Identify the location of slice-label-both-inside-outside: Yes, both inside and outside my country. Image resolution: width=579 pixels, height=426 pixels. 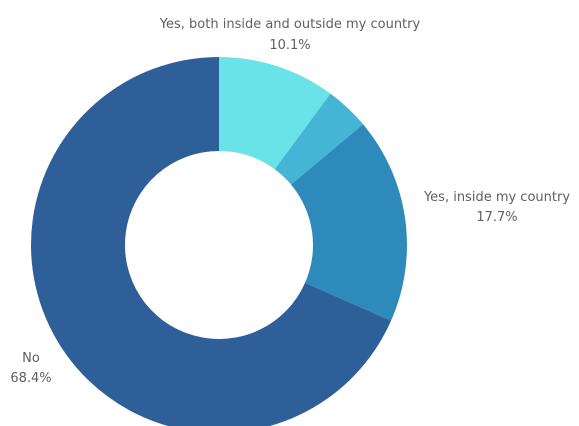
(290, 24).